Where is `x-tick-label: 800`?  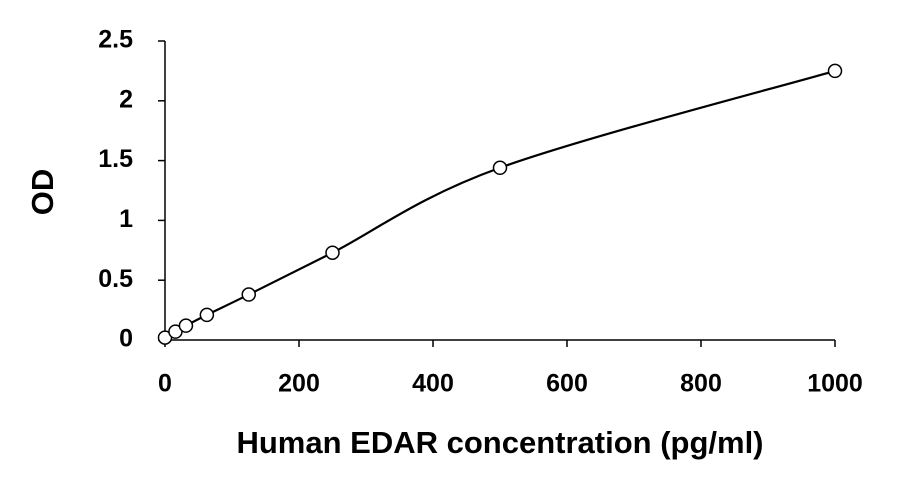
x-tick-label: 800 is located at coordinates (701, 384).